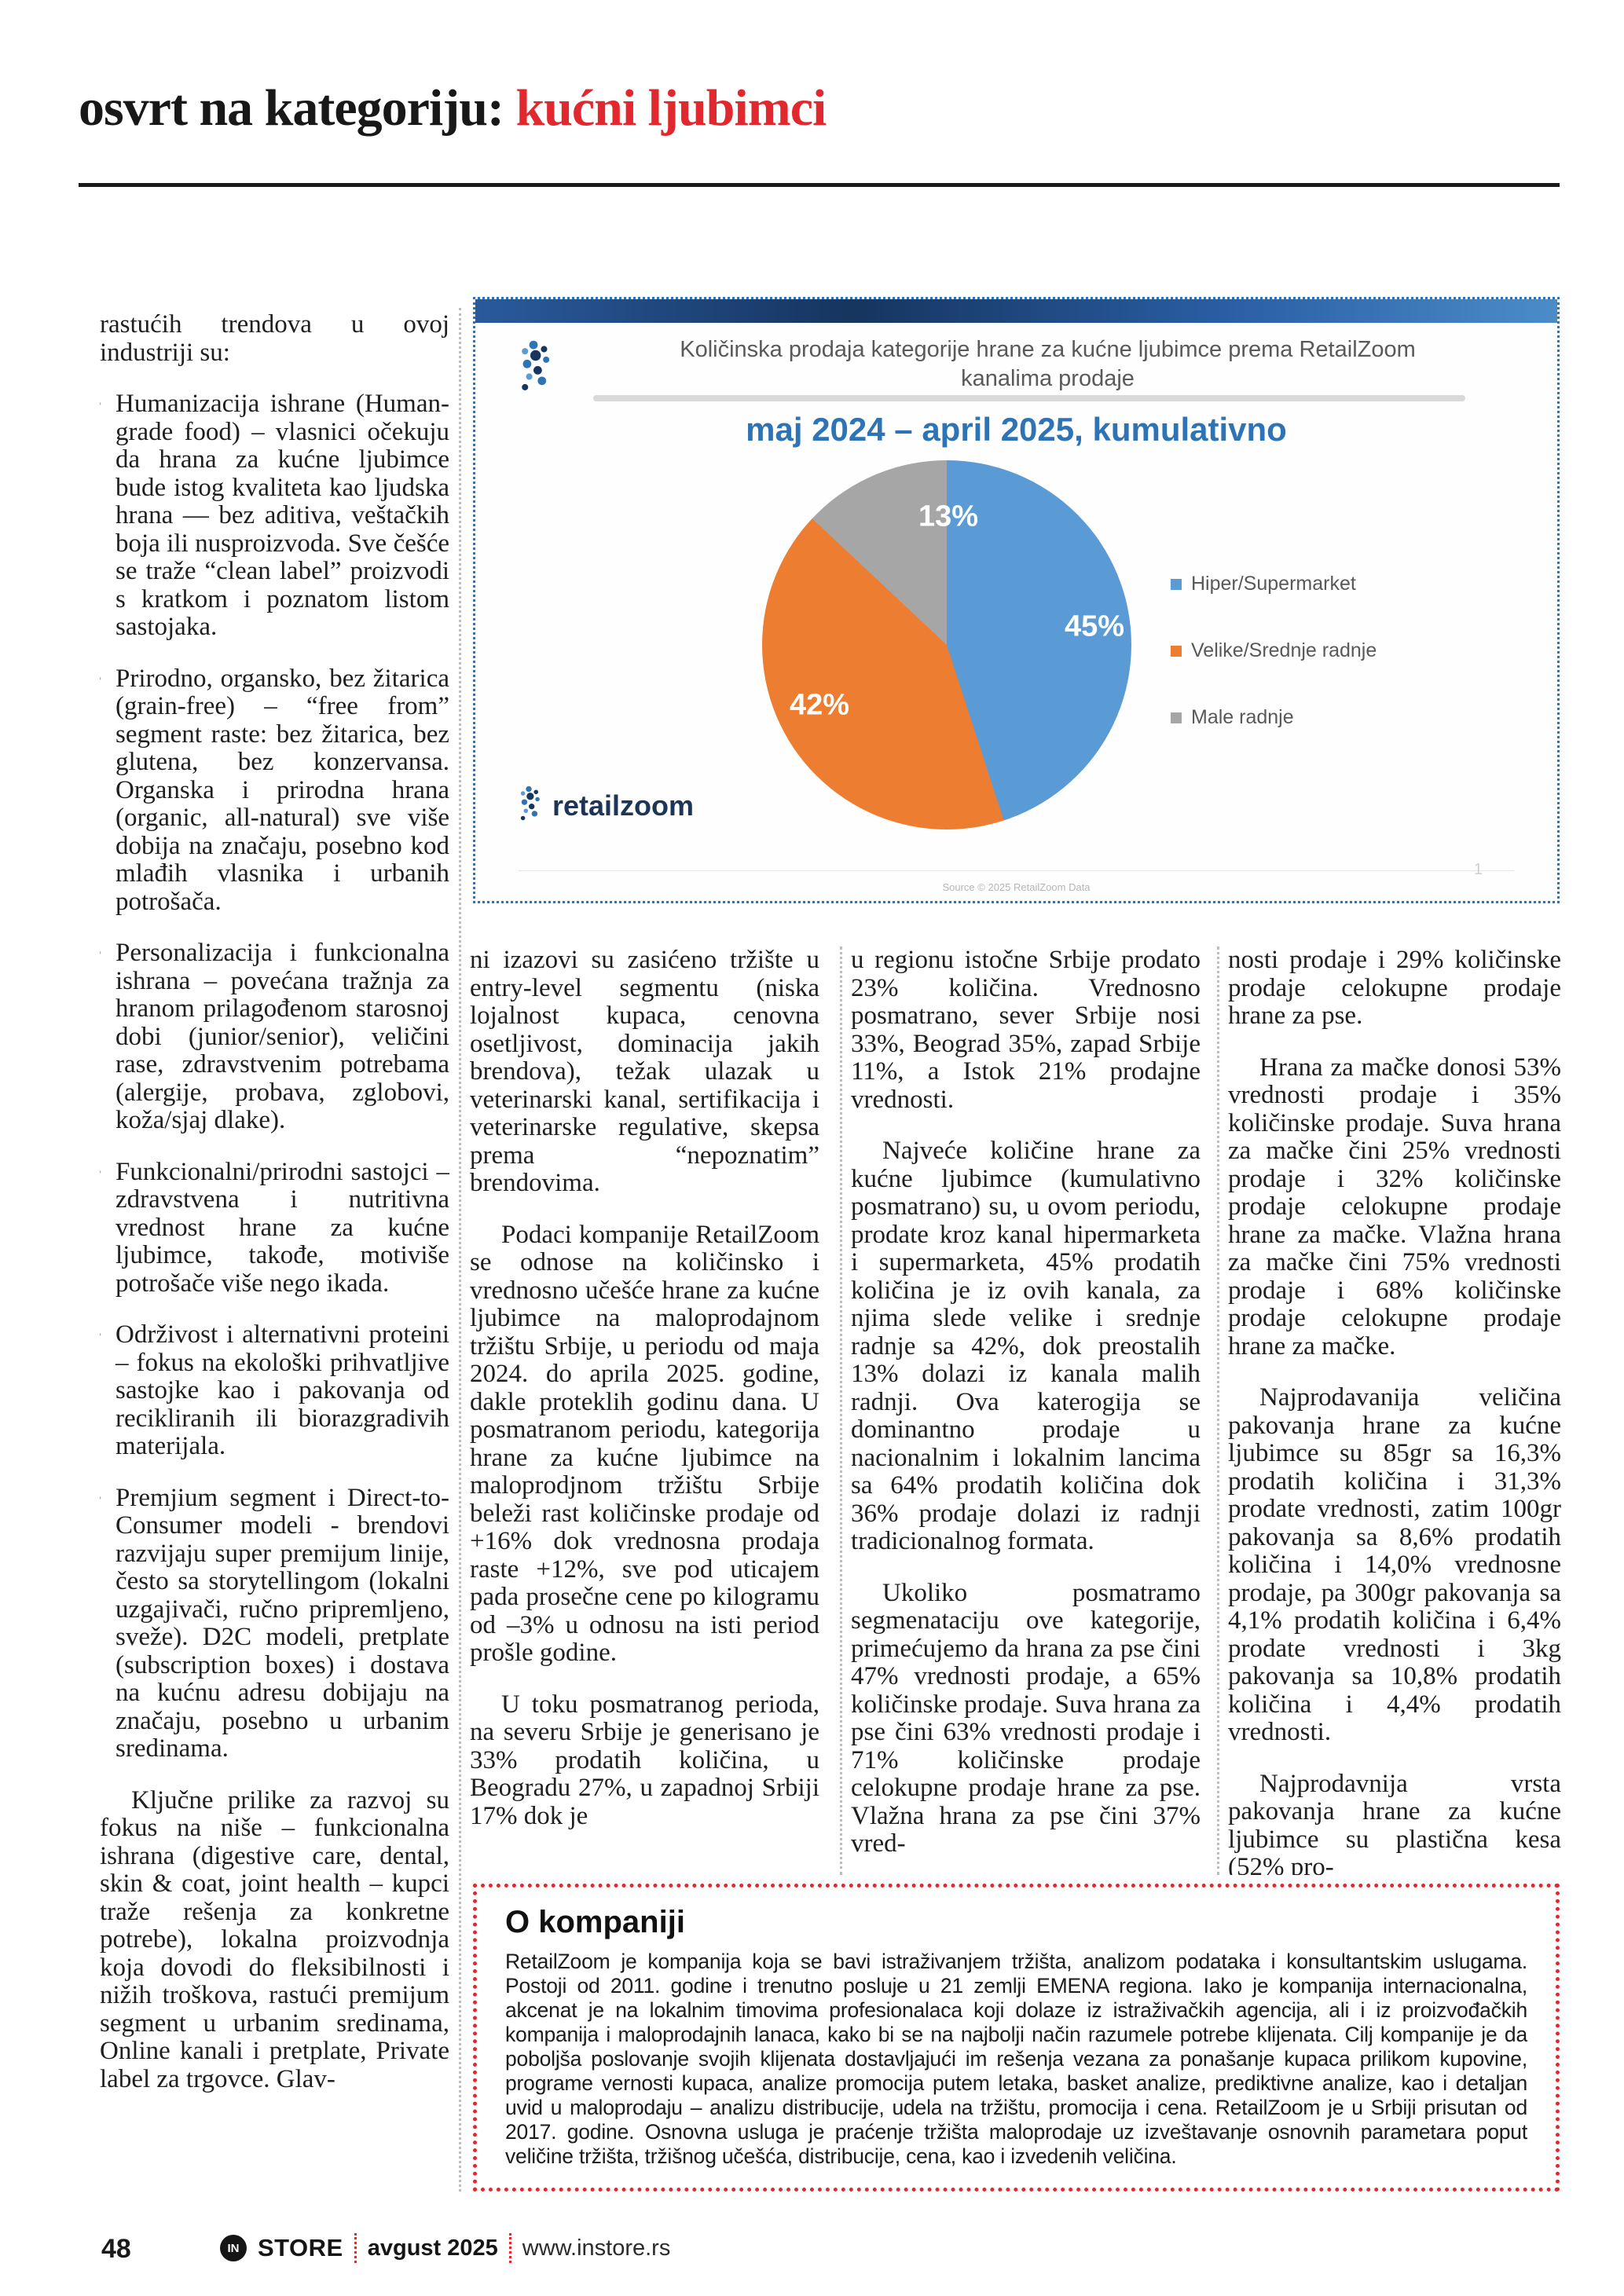 The width and height of the screenshot is (1624, 2296). I want to click on legend-item: Male radnje, so click(1274, 717).